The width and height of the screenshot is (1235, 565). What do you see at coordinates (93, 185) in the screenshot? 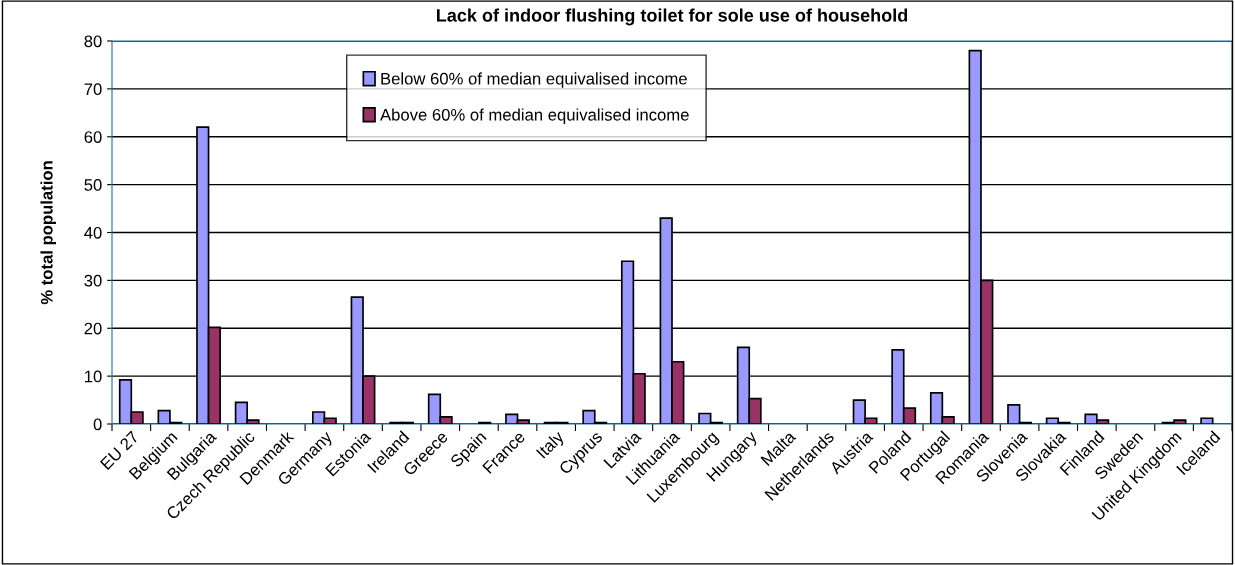
I see `y-tick-label: 50` at bounding box center [93, 185].